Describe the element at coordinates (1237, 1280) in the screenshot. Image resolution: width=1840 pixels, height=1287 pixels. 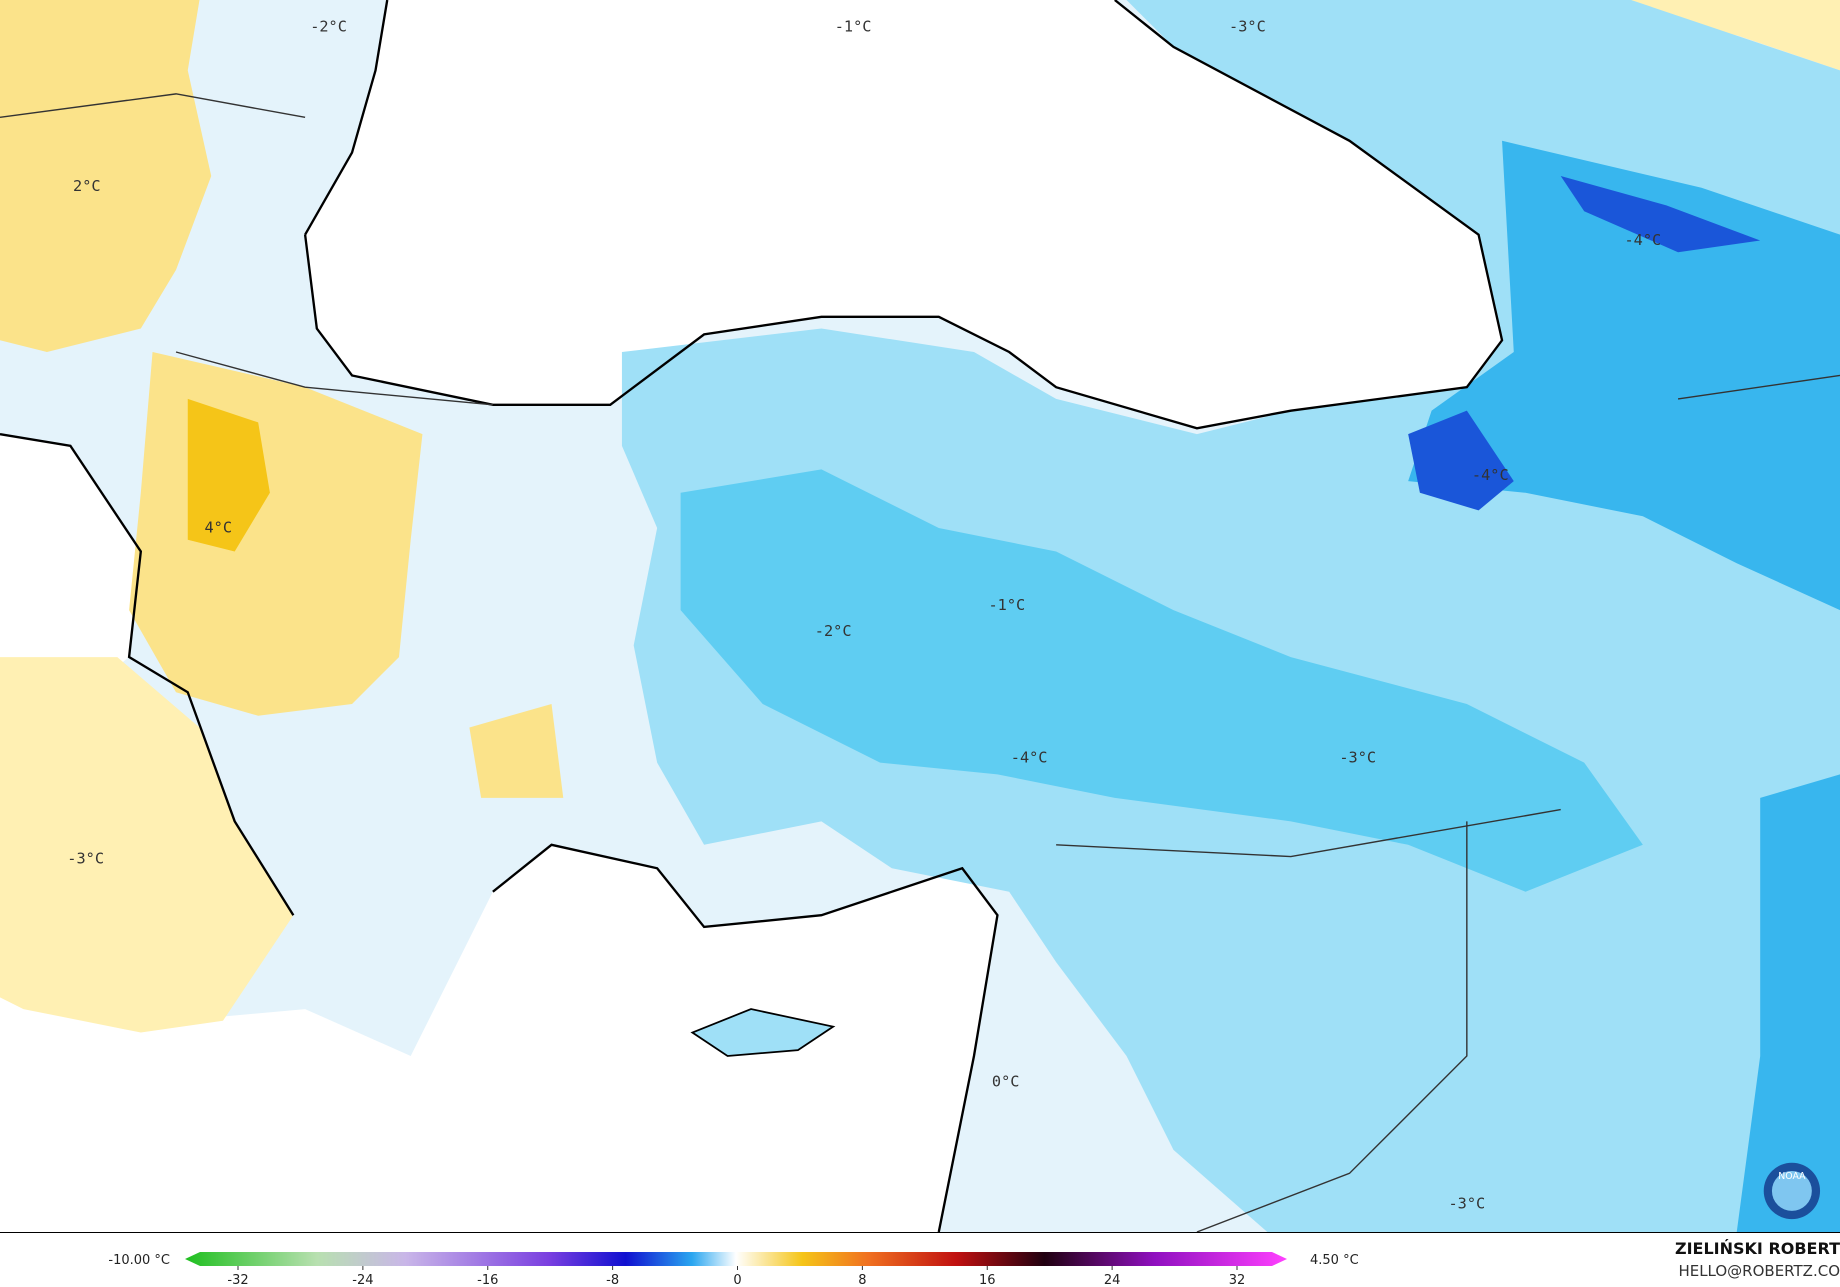
I see `colorbar-tick-label: 32` at that location.